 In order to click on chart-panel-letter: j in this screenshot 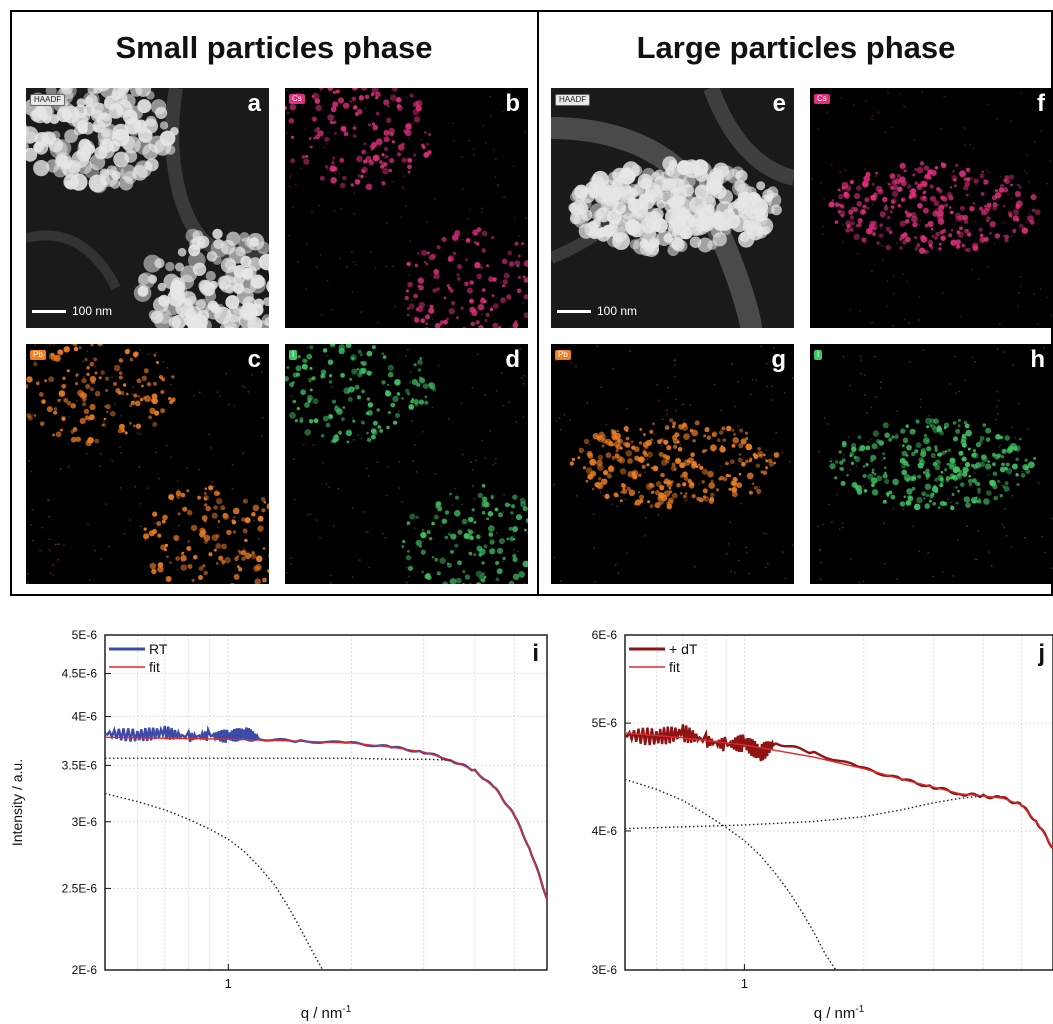, I will do `click(1041, 653)`.